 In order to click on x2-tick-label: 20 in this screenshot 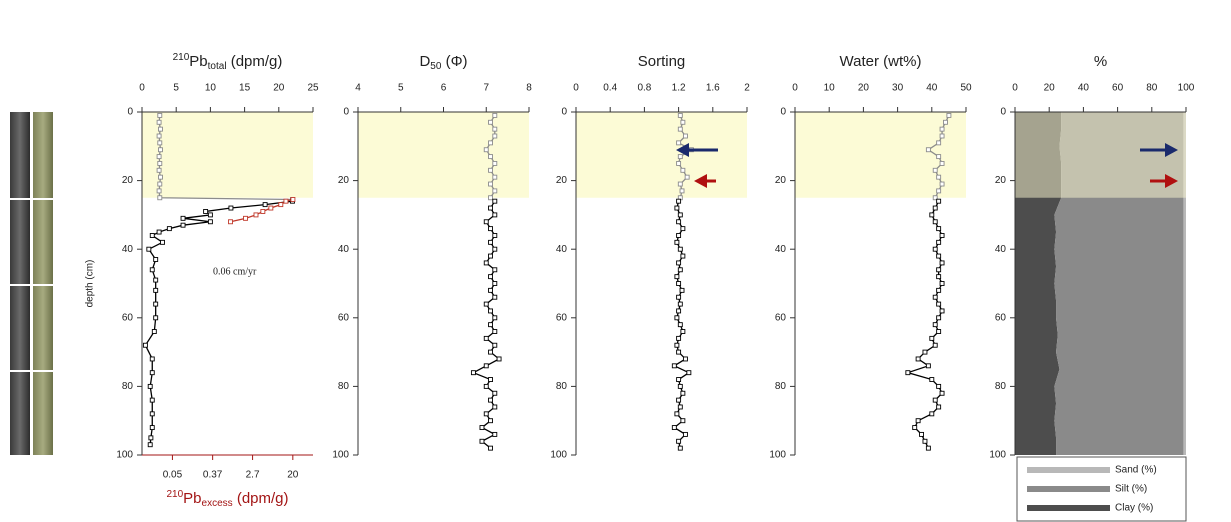, I will do `click(293, 475)`.